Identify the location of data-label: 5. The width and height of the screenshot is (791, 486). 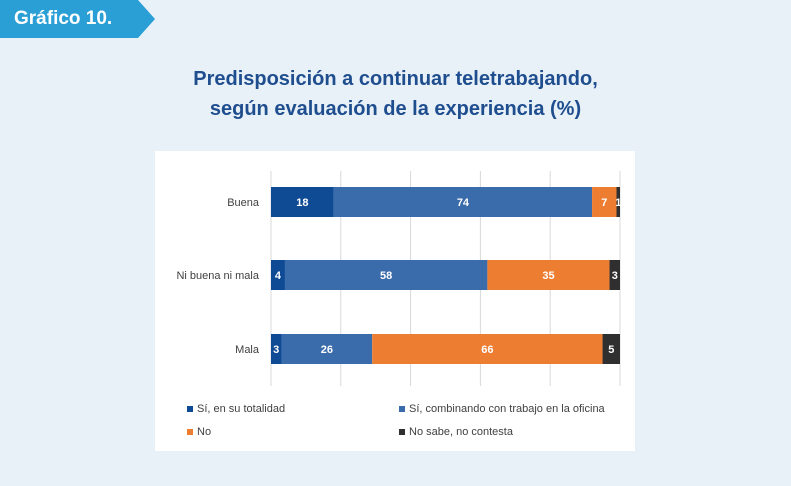
(611, 350).